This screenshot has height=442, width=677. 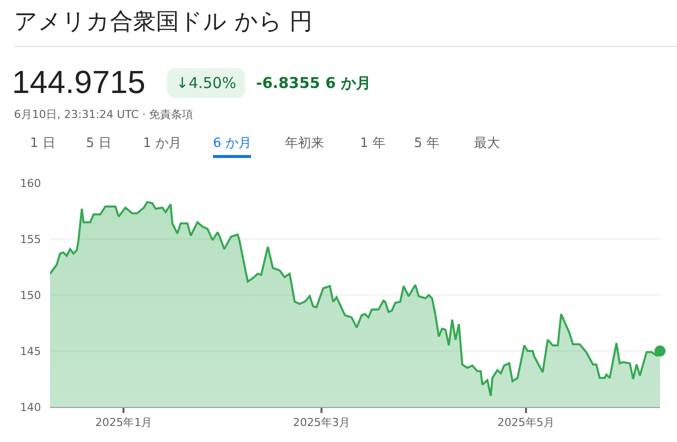 What do you see at coordinates (487, 143) in the screenshot?
I see `text: 最大` at bounding box center [487, 143].